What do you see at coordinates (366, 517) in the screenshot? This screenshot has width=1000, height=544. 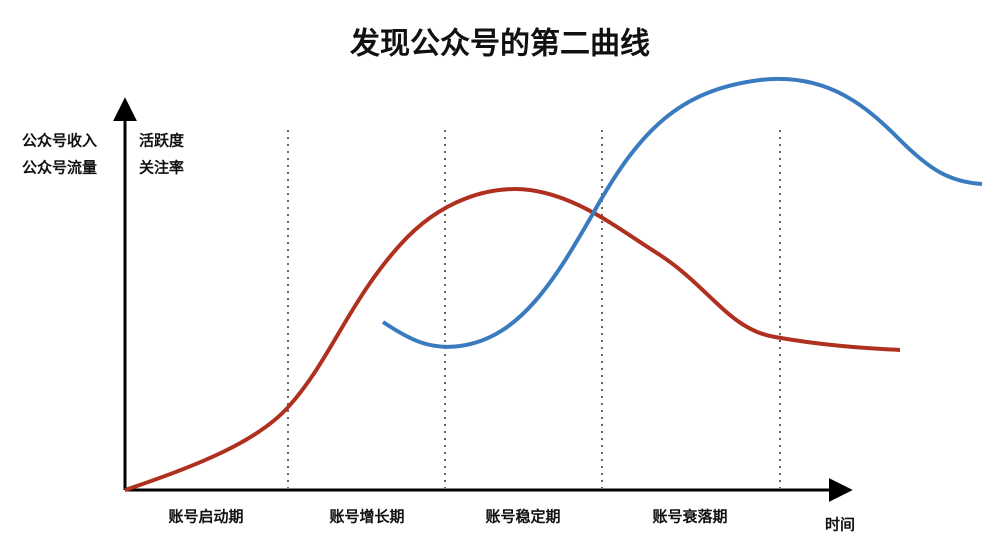 I see `phase-label: 账号增长期` at bounding box center [366, 517].